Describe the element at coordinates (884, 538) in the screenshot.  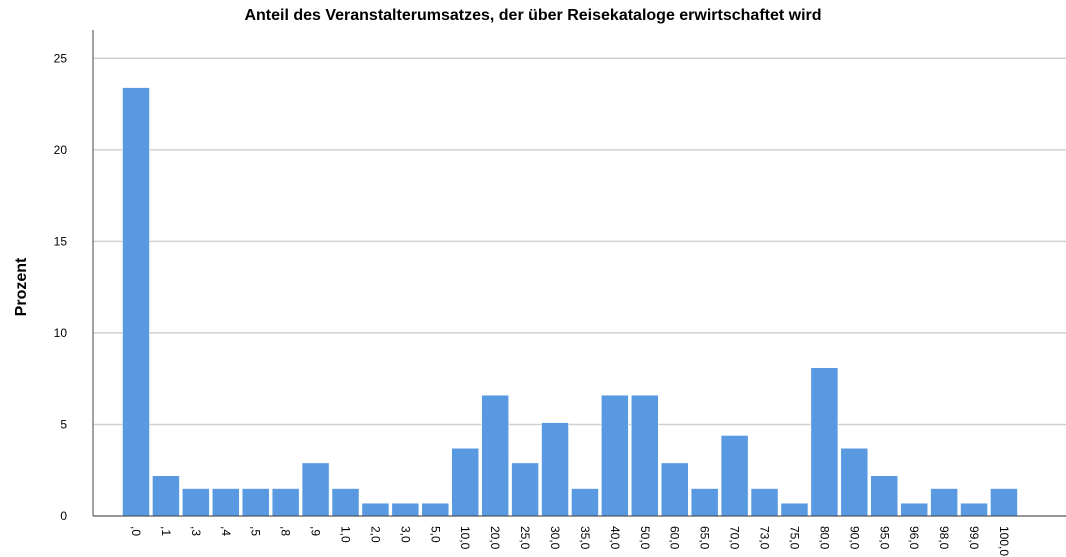
I see `x-tick-label: 95,0` at that location.